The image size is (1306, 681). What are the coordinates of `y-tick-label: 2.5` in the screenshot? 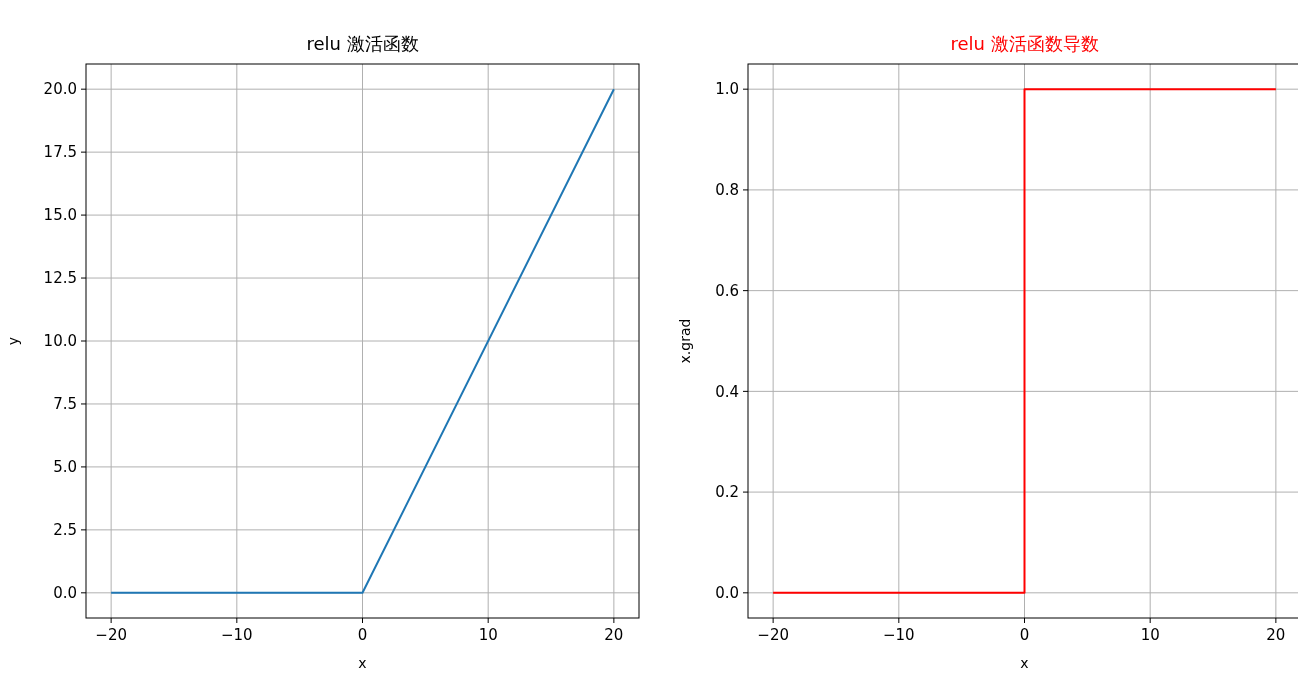 It's located at (65, 530).